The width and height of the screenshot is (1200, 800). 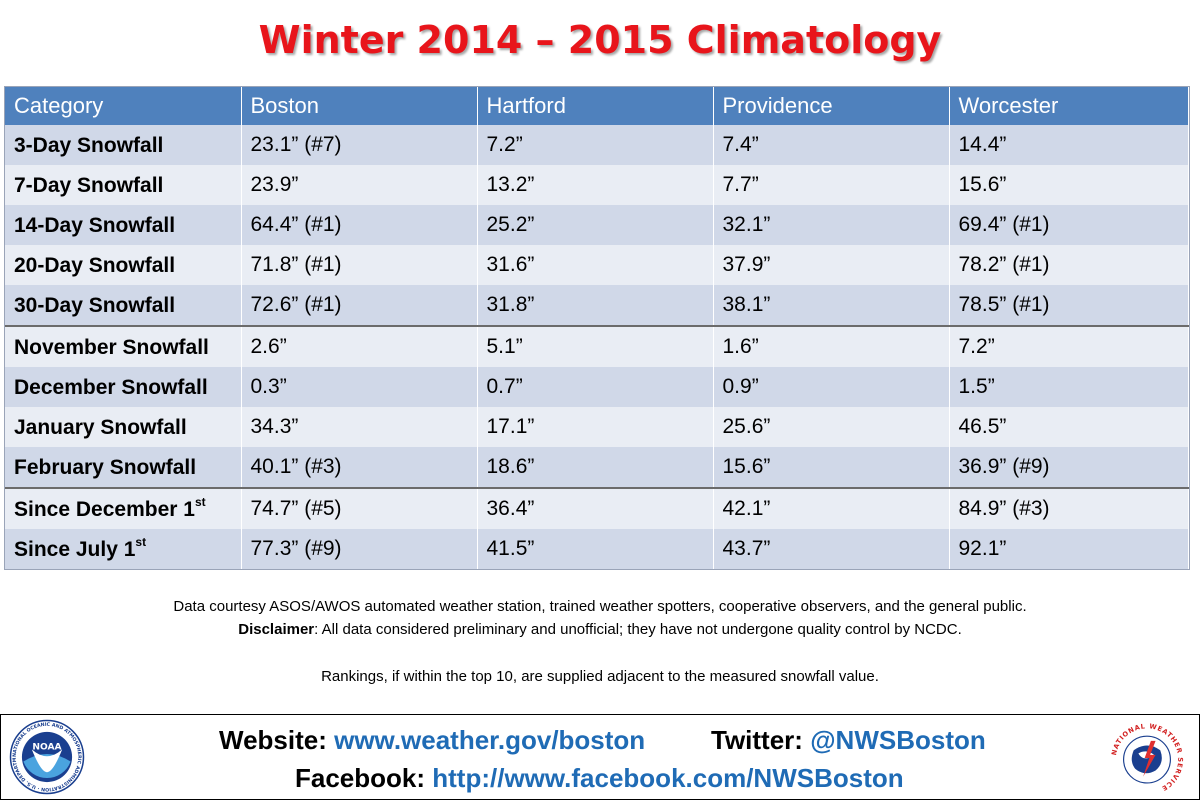 I want to click on category-cell: 7-Day Snowfall, so click(x=123, y=185).